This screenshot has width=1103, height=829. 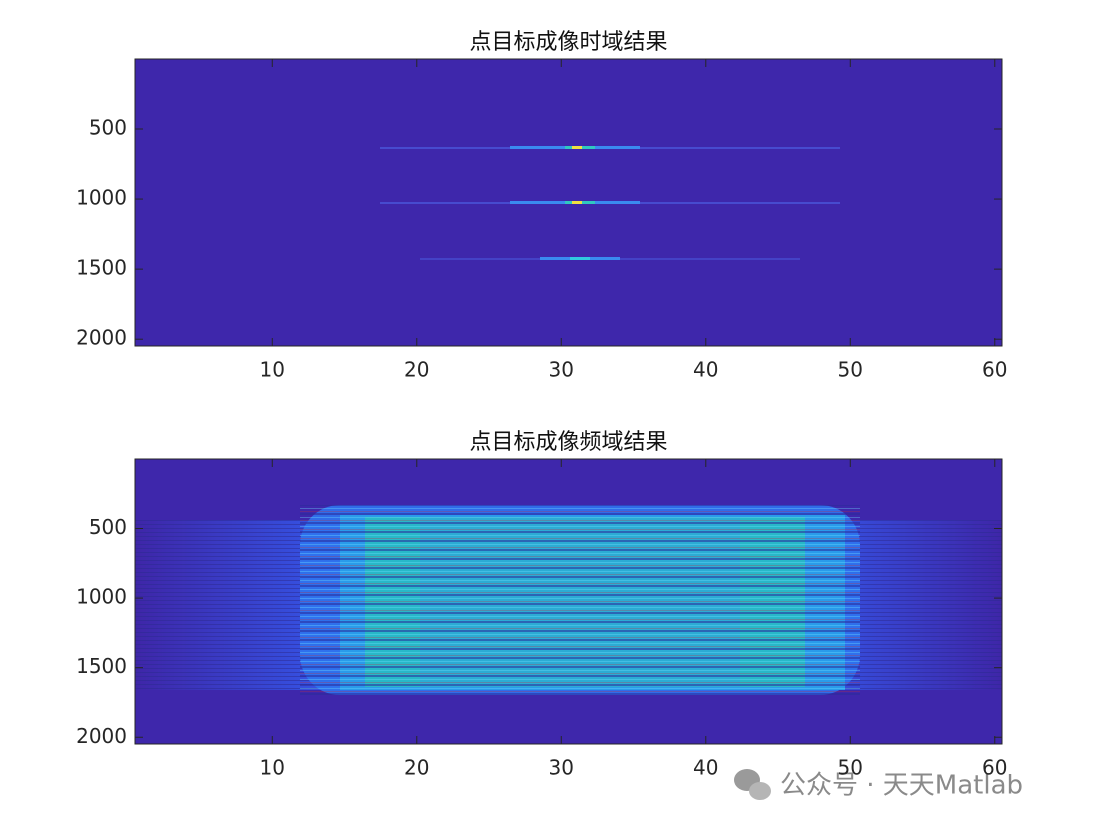 What do you see at coordinates (752, 784) in the screenshot?
I see `watermark-icon` at bounding box center [752, 784].